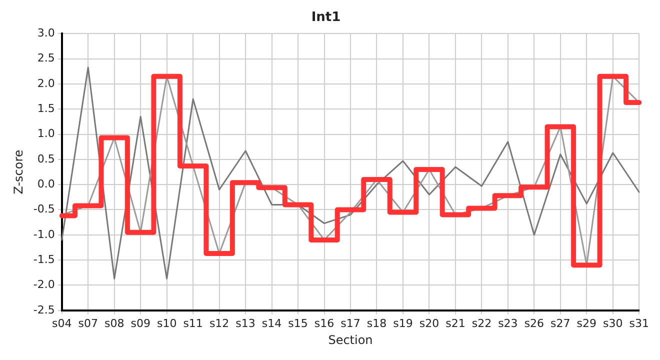 The width and height of the screenshot is (660, 360). Describe the element at coordinates (44, 285) in the screenshot. I see `y-tick-label: -2.0` at that location.